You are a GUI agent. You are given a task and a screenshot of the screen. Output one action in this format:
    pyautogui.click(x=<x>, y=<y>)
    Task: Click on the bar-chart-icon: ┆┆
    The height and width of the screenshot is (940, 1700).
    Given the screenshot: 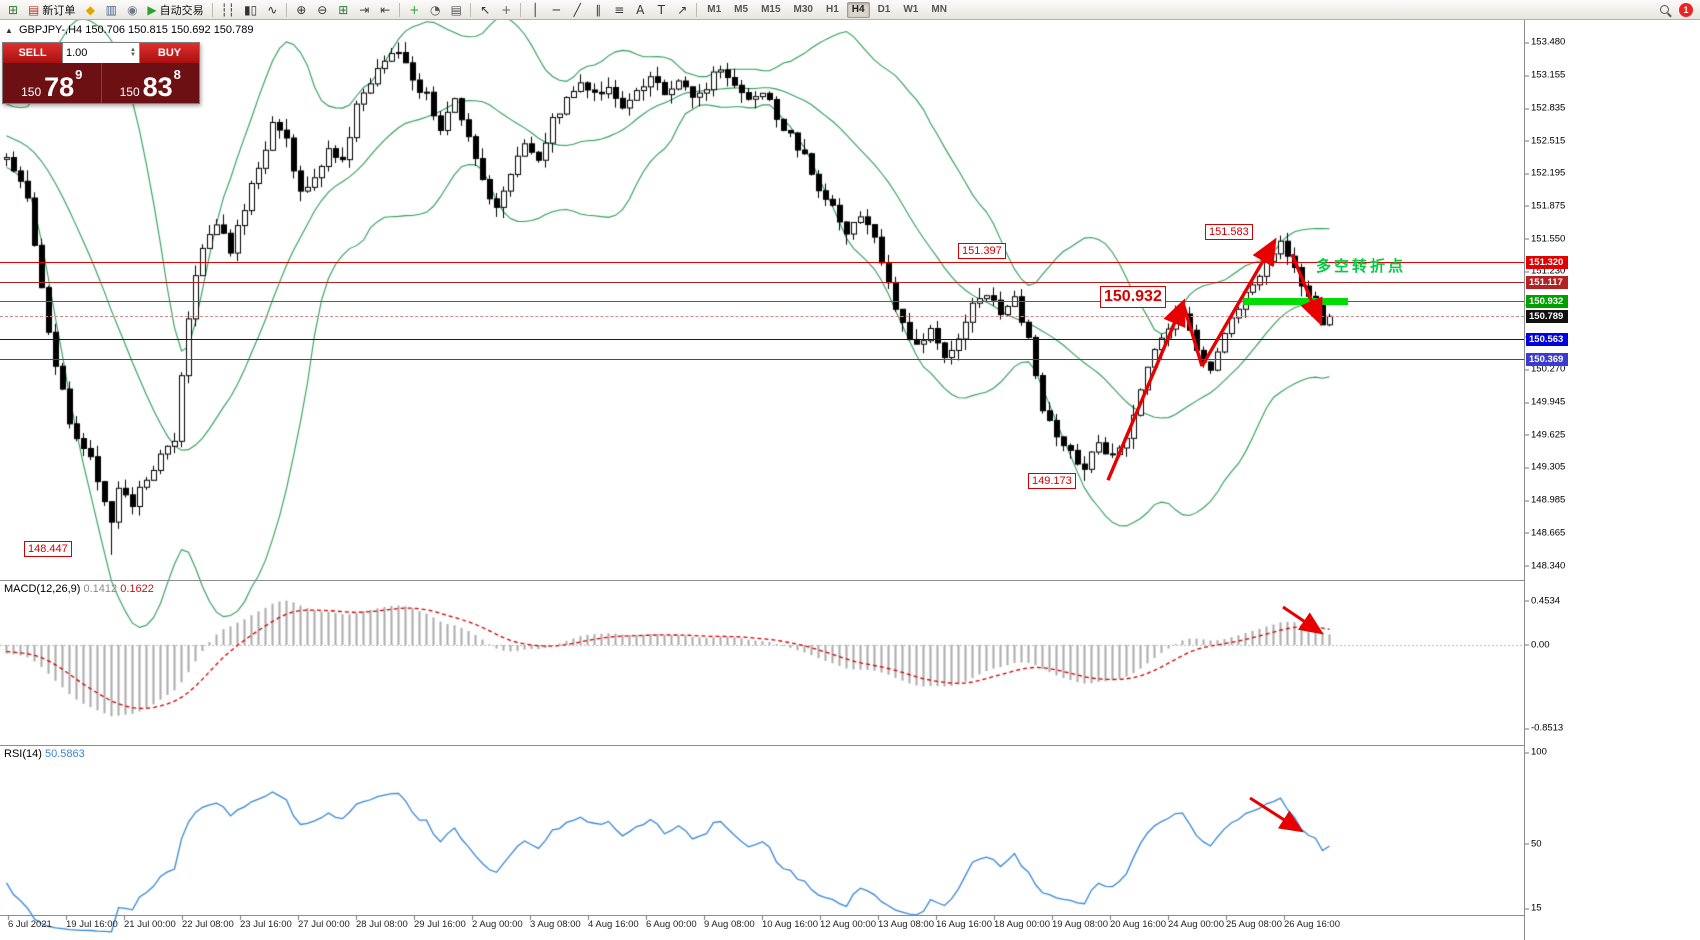 What is the action you would take?
    pyautogui.click(x=228, y=9)
    